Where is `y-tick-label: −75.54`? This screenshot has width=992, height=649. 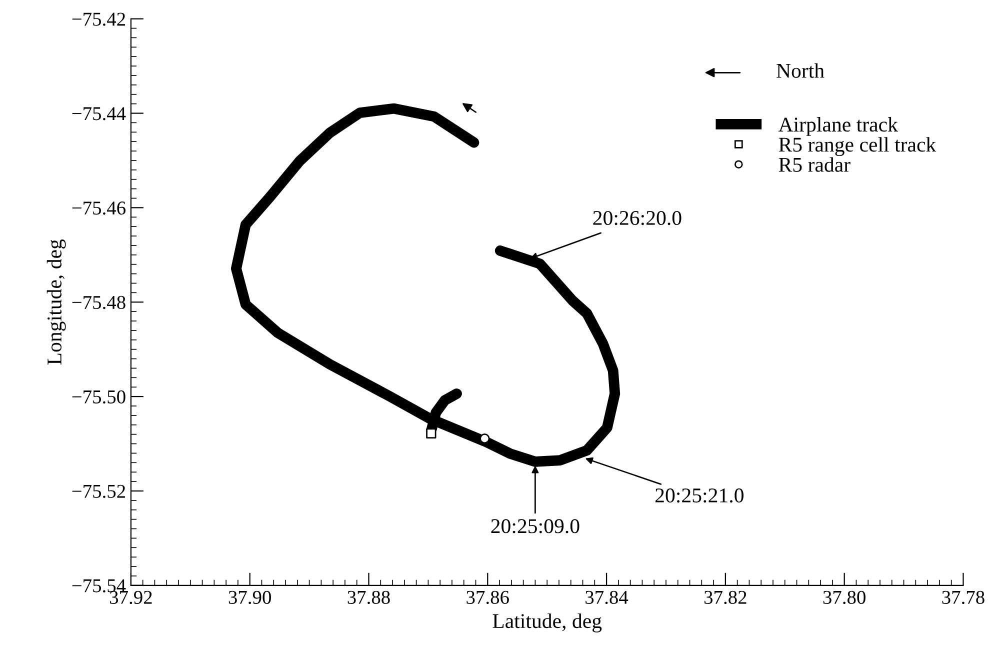 y-tick-label: −75.54 is located at coordinates (99, 585).